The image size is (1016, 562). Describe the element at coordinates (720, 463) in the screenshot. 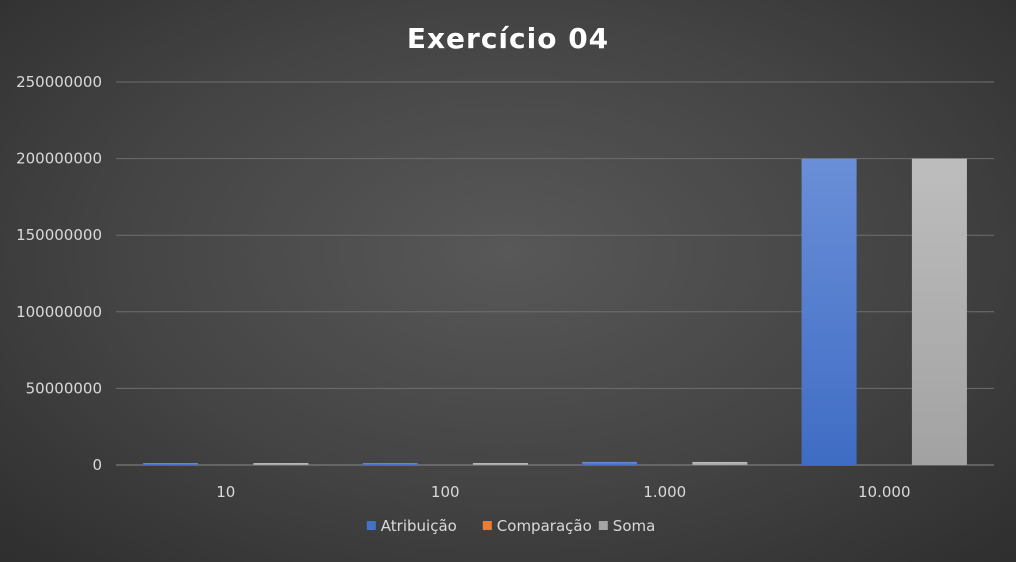

I see `bar-soma-1.000` at that location.